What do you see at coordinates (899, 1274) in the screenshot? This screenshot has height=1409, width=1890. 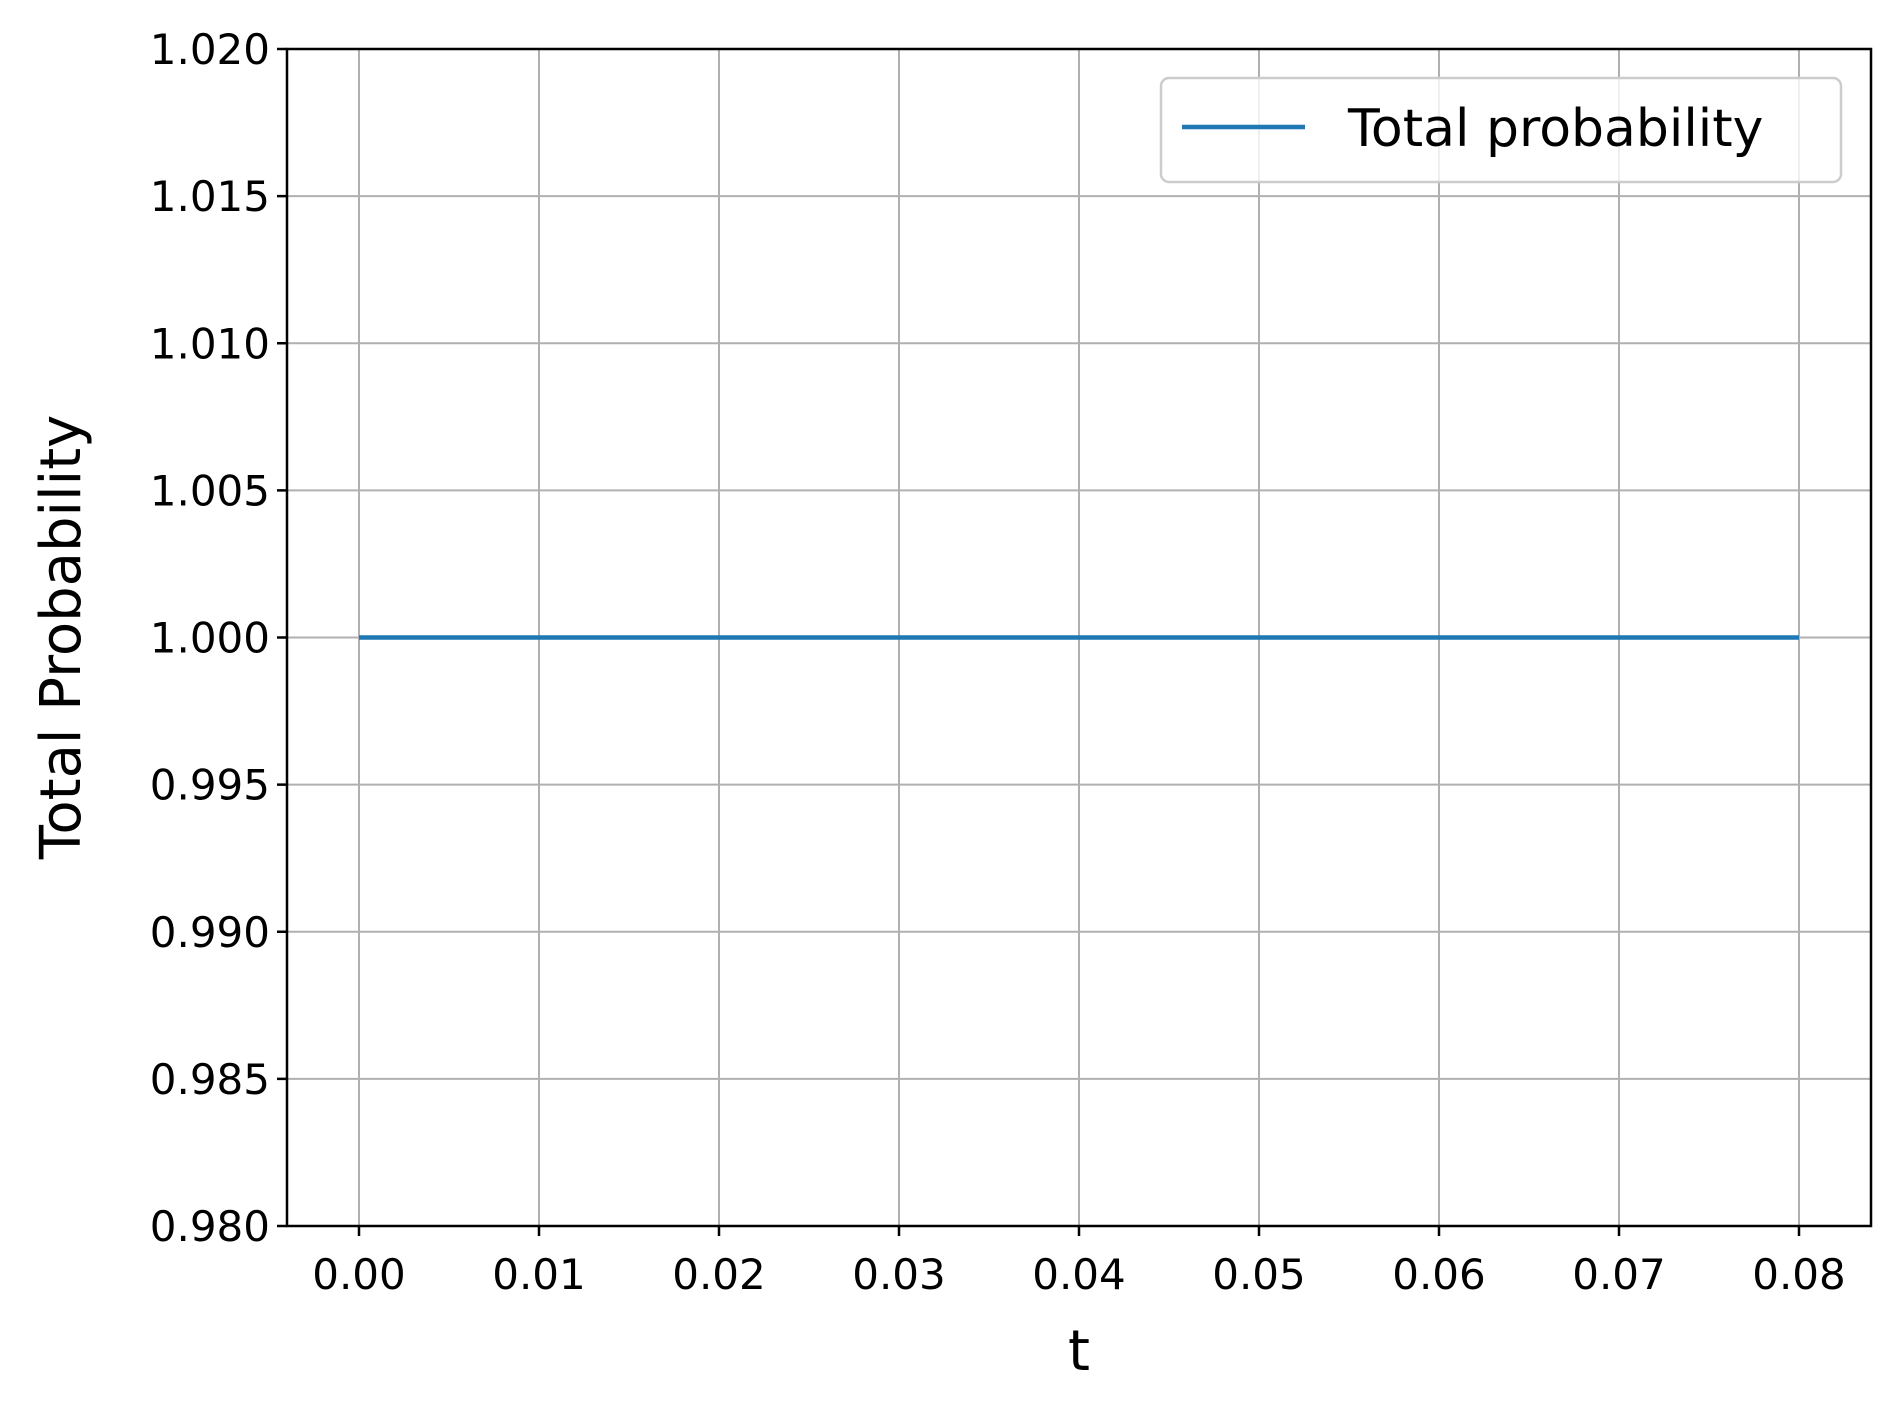 I see `x-tick-label: 0.03` at bounding box center [899, 1274].